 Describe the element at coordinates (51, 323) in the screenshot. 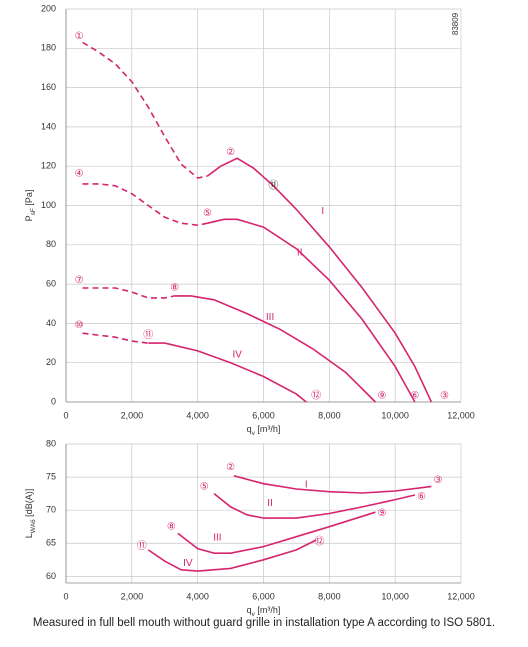

I see `y-tick-label: 40` at that location.